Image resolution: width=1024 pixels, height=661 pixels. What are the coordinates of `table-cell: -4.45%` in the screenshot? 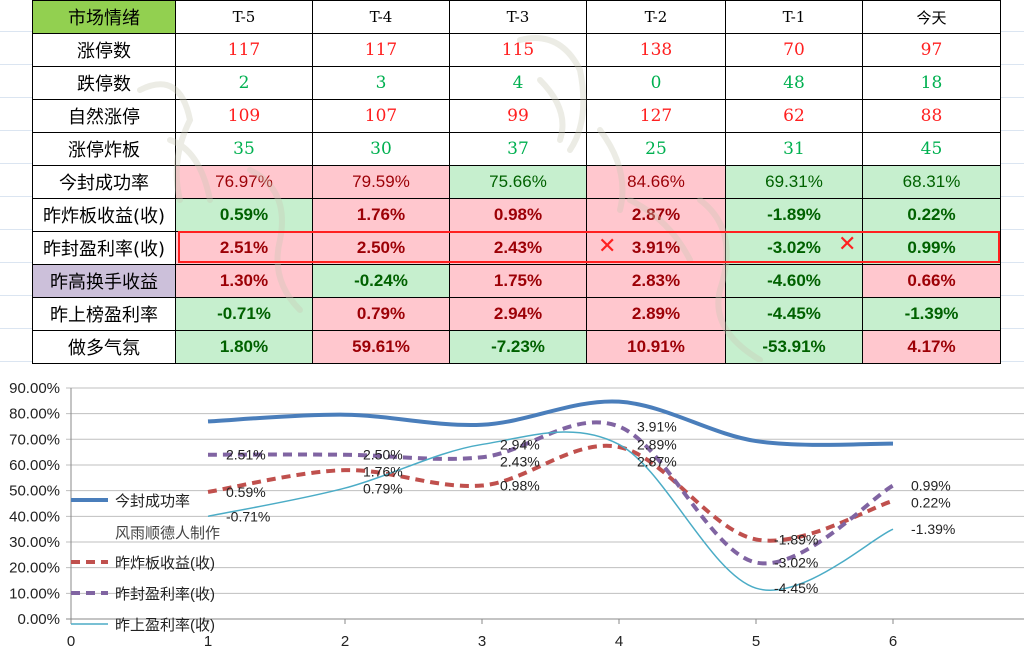 It's located at (794, 314).